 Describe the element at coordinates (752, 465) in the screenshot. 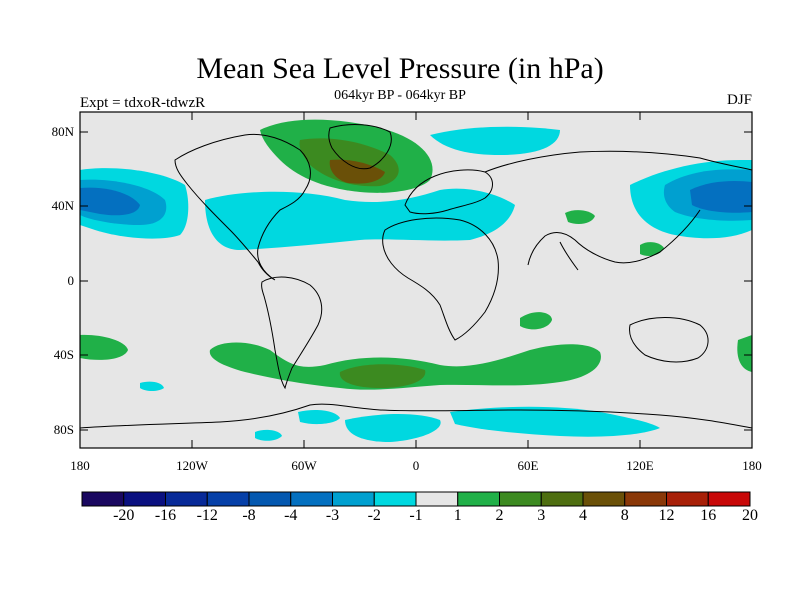

I see `lon-label-180-right: 180` at that location.